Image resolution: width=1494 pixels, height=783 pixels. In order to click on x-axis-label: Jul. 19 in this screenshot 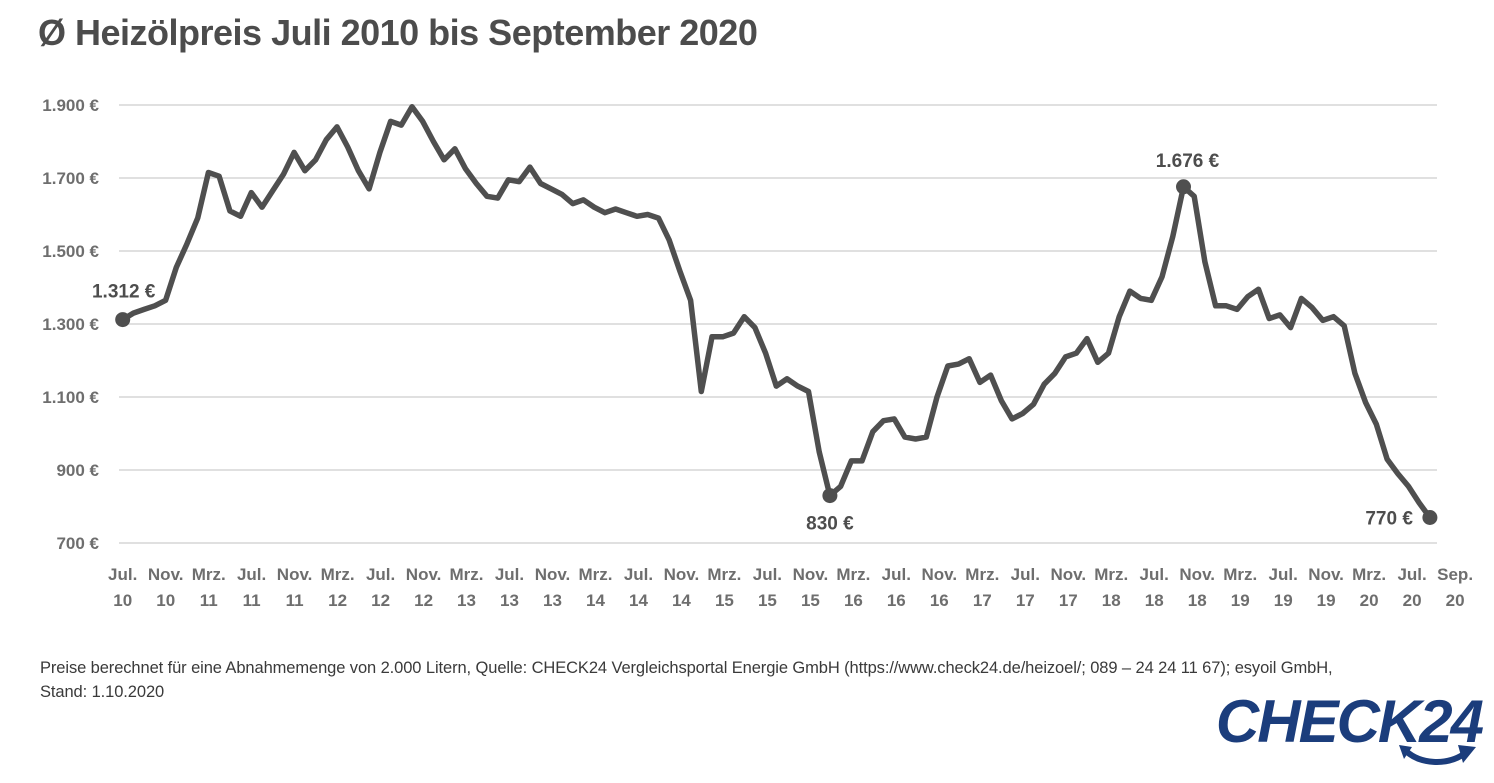, I will do `click(1283, 587)`.